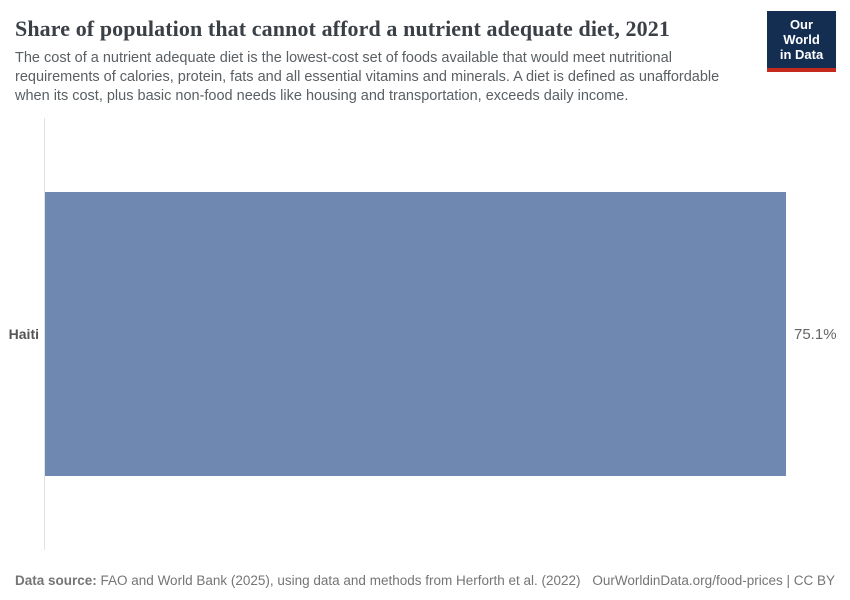 Image resolution: width=850 pixels, height=600 pixels. What do you see at coordinates (23, 334) in the screenshot?
I see `entity-label-haiti: Haiti` at bounding box center [23, 334].